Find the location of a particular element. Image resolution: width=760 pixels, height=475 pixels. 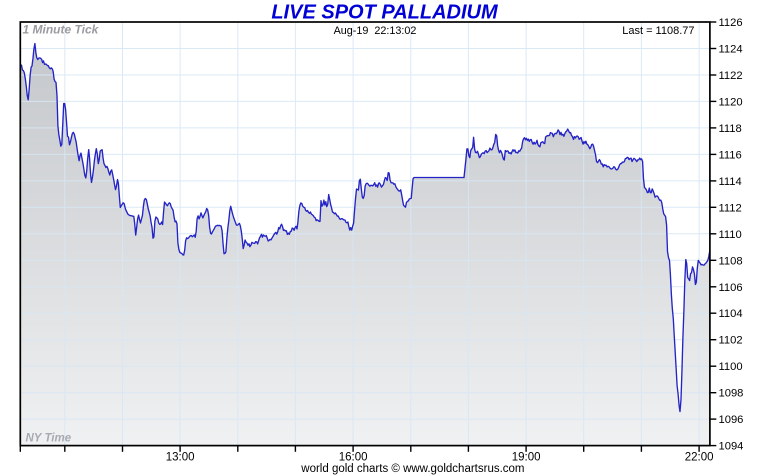

svg-text: 1106 is located at coordinates (731, 288).